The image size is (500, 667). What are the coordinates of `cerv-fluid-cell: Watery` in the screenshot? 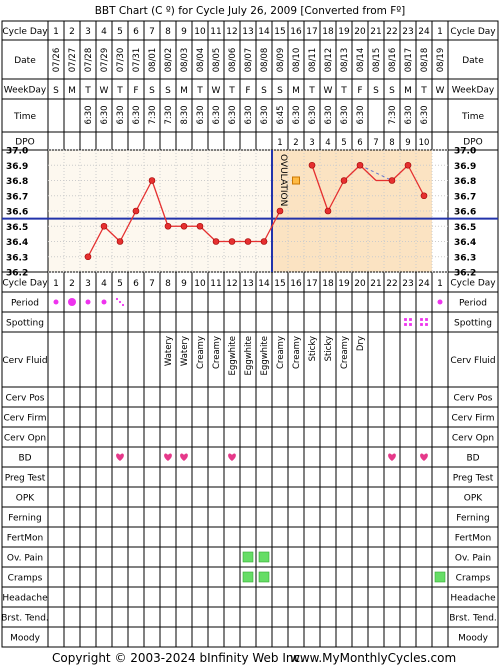 It's located at (169, 351).